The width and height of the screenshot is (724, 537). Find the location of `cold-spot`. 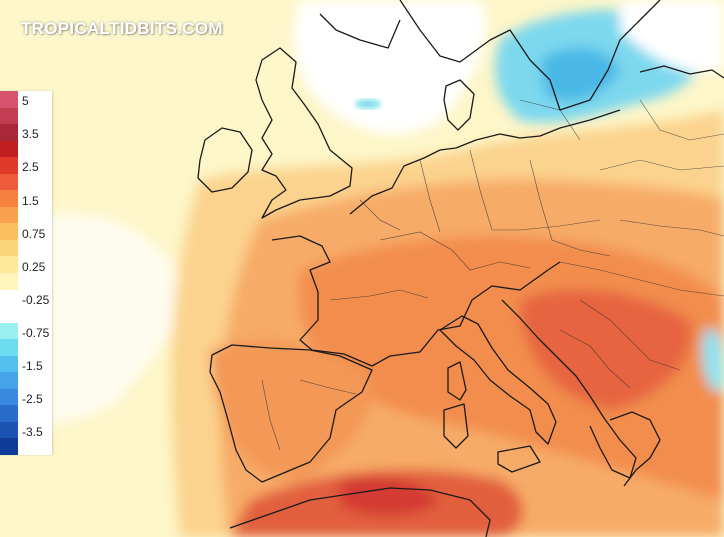

cold-spot is located at coordinates (368, 104).